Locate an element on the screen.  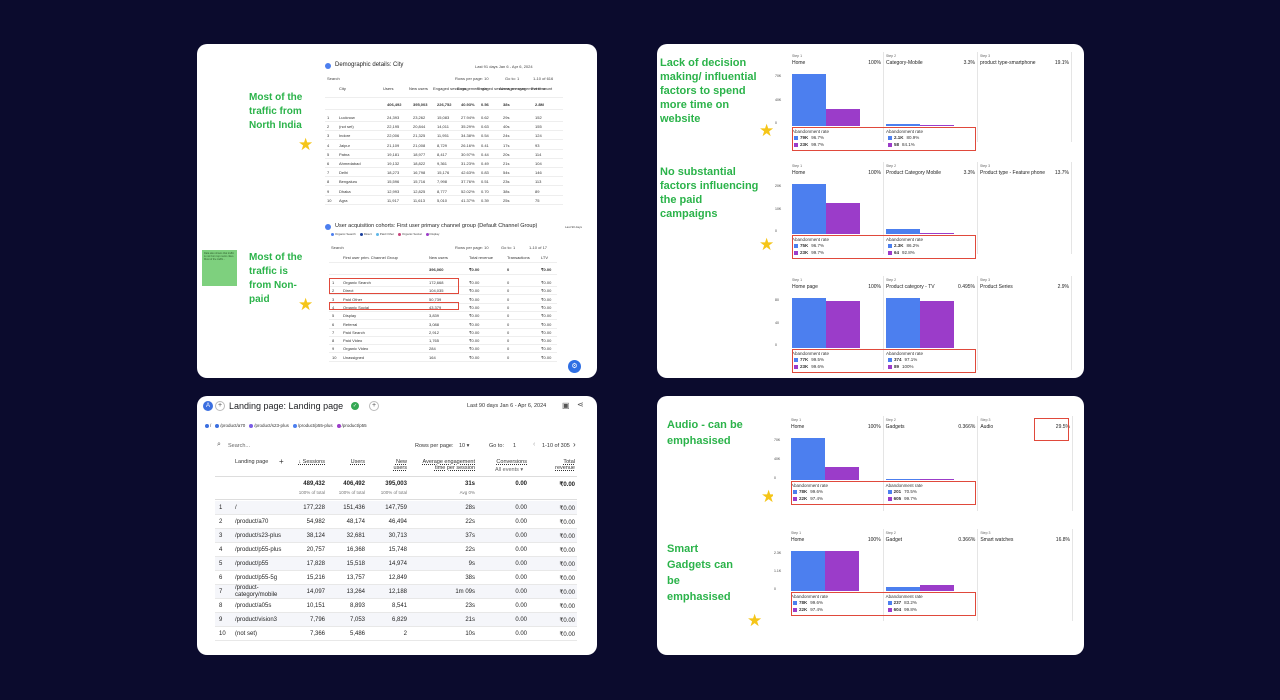
table-row: 4 Organic Social 43,379 ₹0.00 0 ₹0.00 is located at coordinates (443, 308).